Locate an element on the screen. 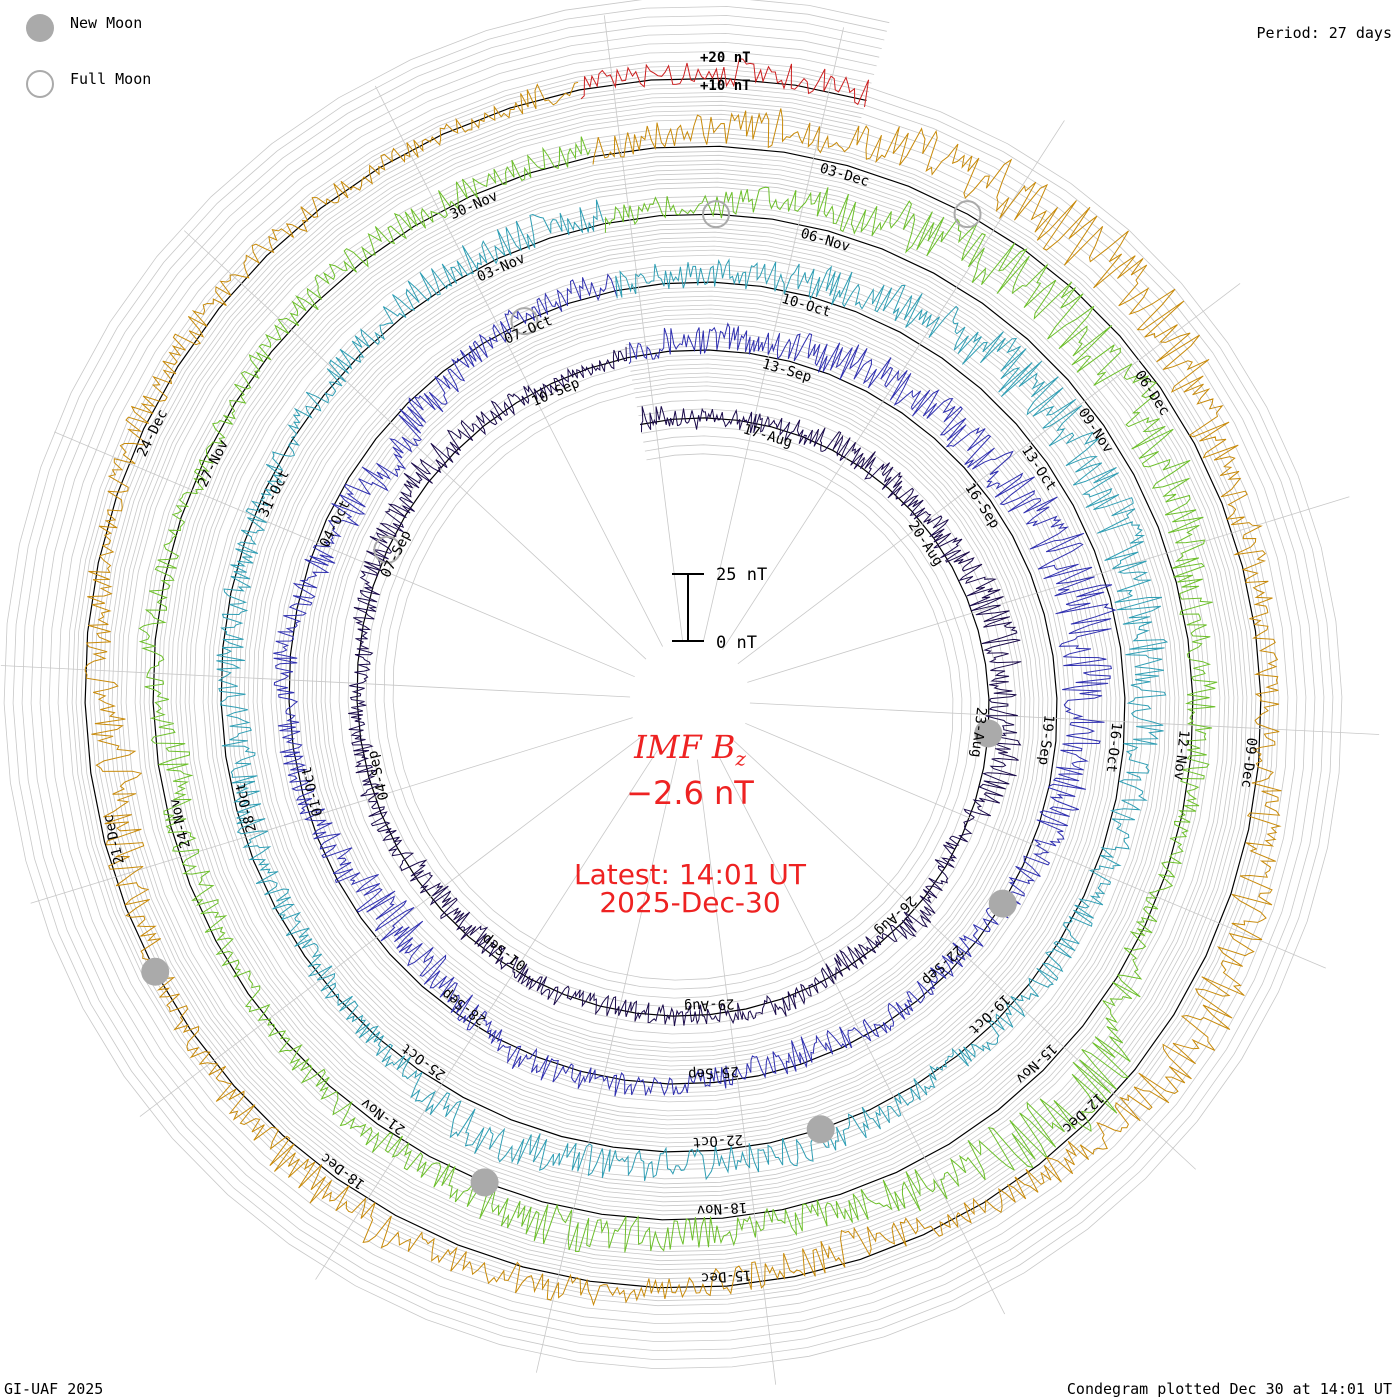 This screenshot has width=1400, height=1400. date-label: 25-Sep is located at coordinates (713, 1072).